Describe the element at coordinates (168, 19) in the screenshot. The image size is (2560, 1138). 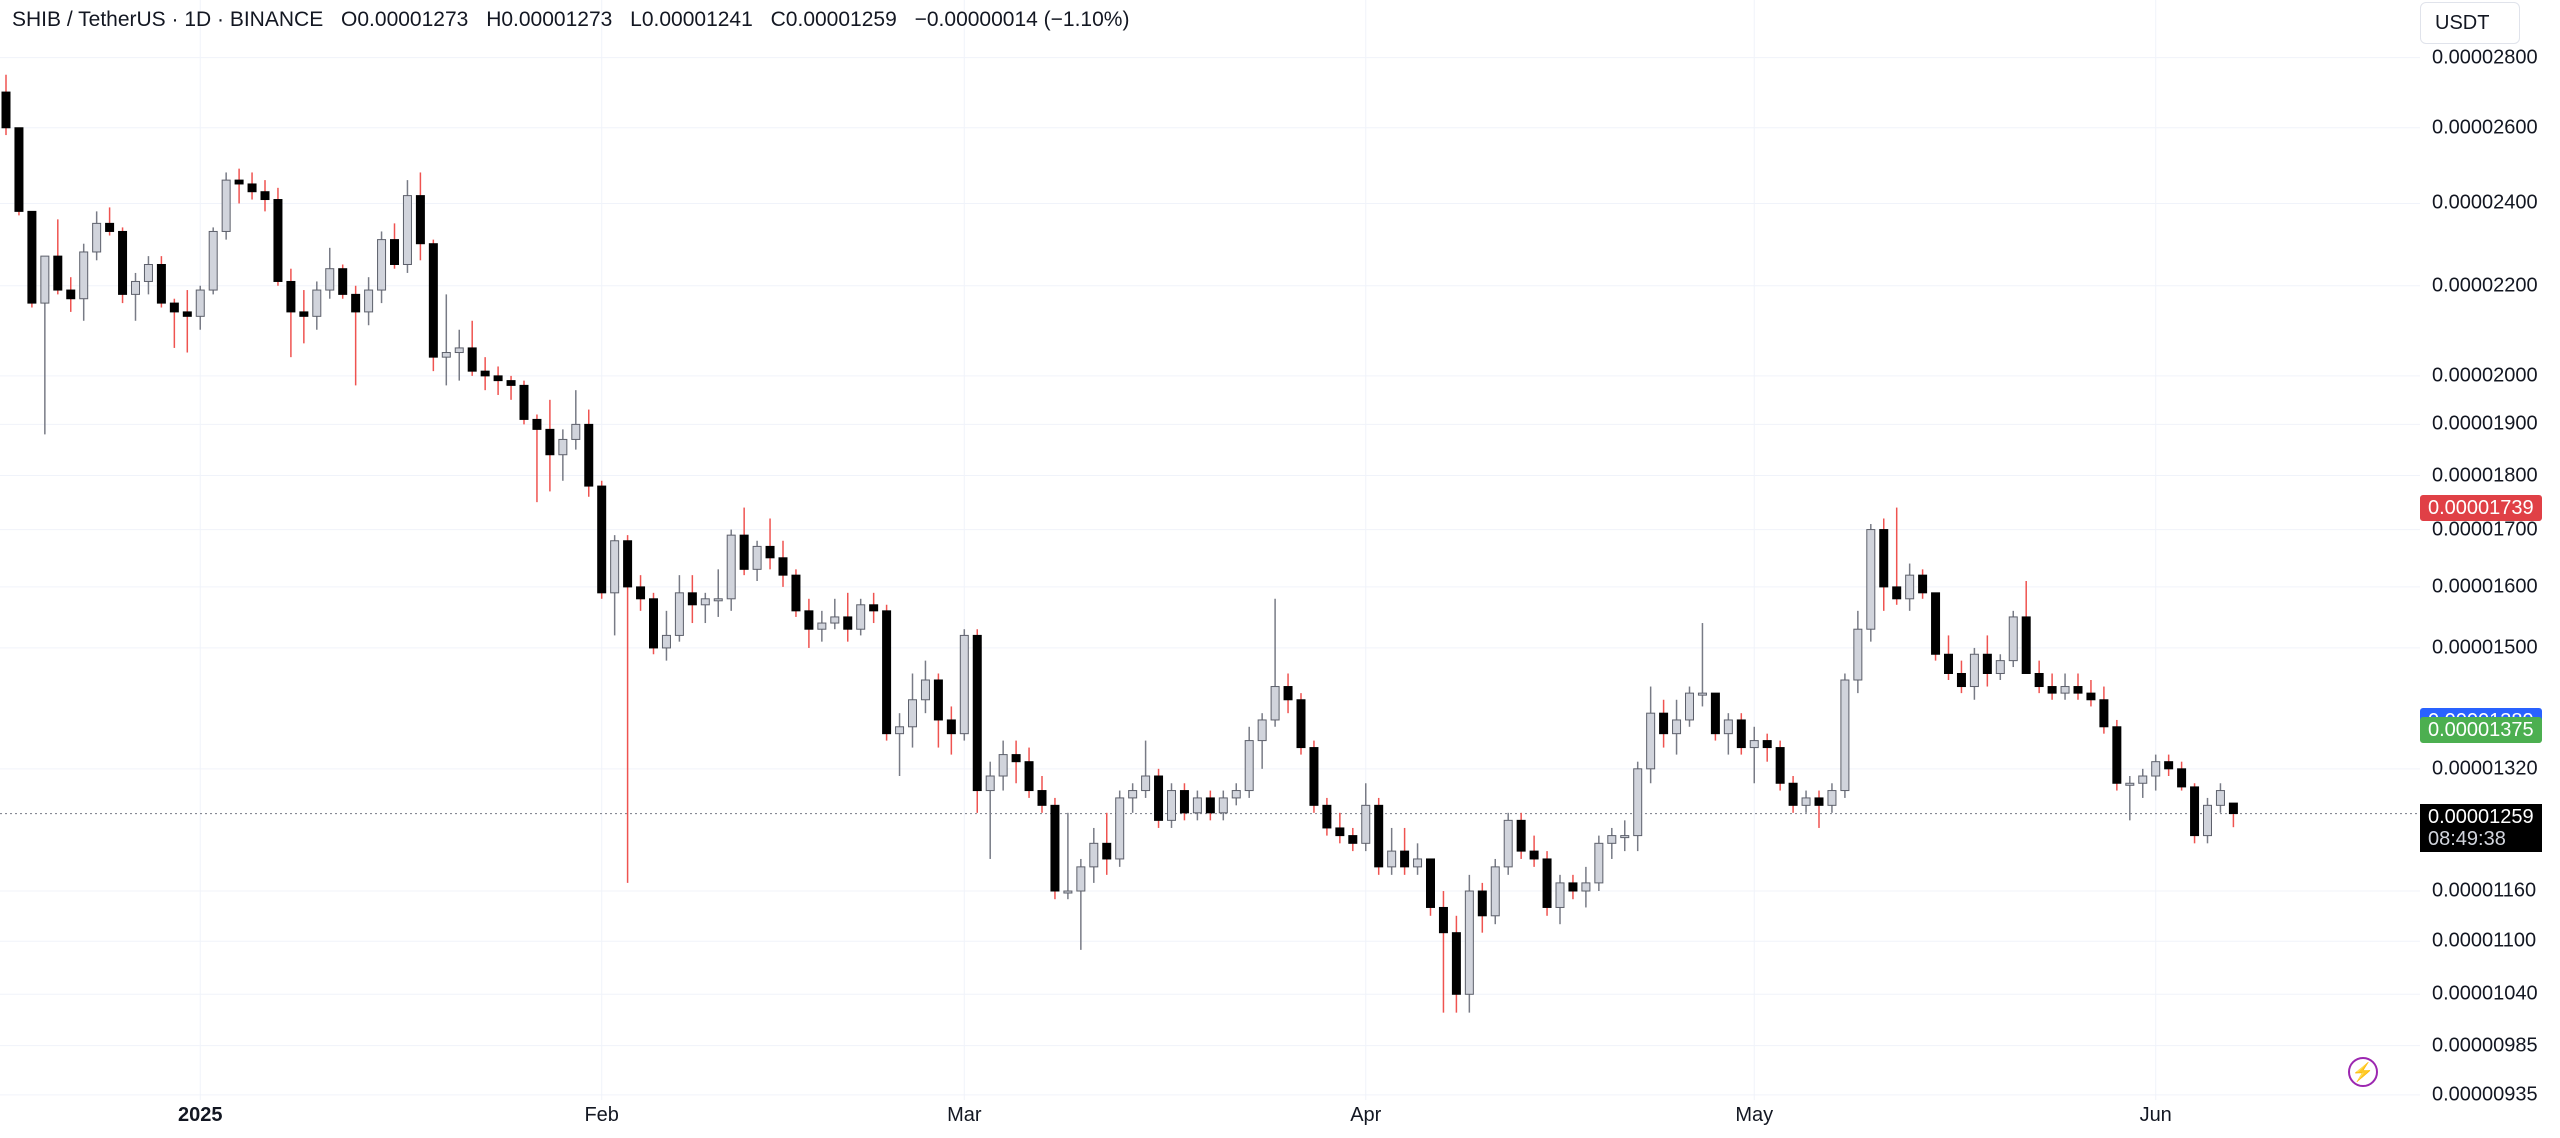
I see `legend-symbol: SHIB / TetherUS · 1D · BINANCE` at that location.